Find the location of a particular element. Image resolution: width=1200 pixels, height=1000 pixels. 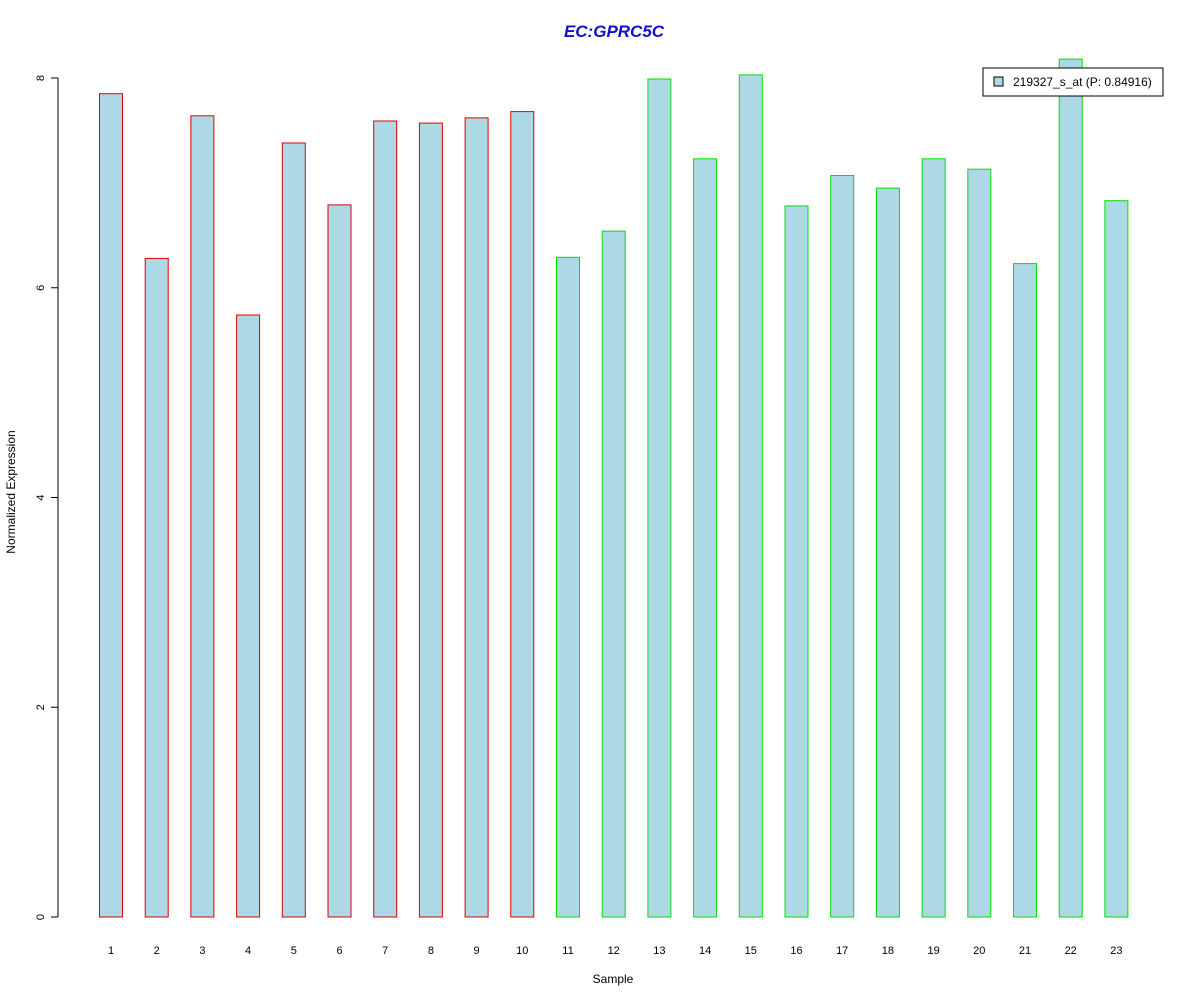

x-tick-label: 7 is located at coordinates (385, 951).